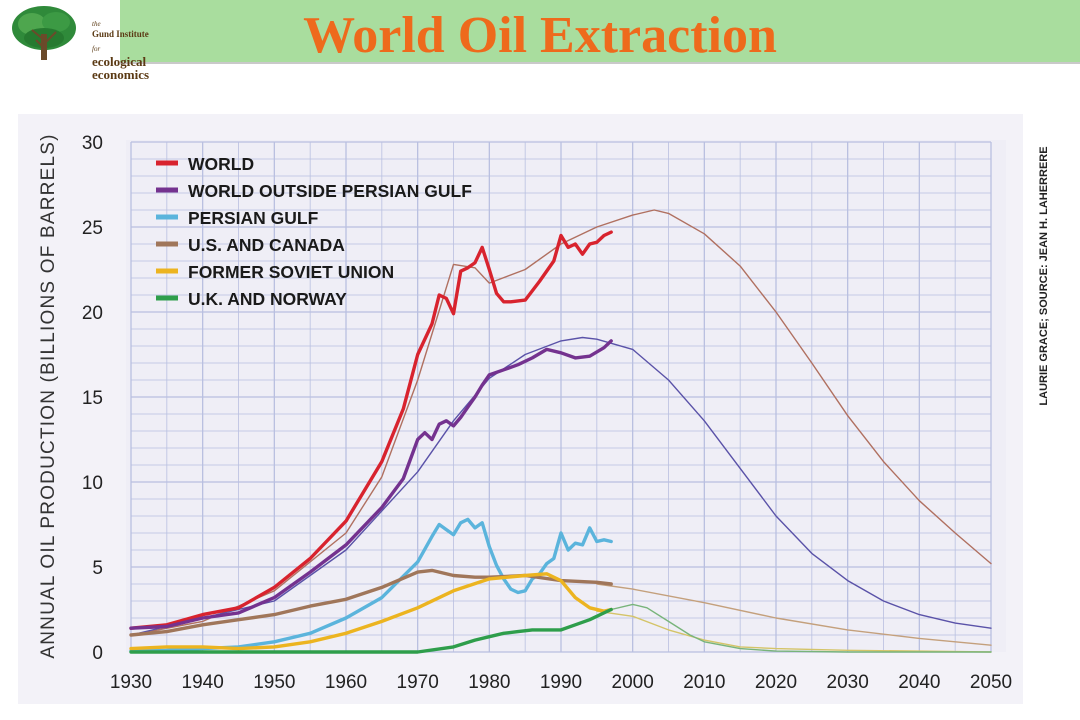  Describe the element at coordinates (131, 682) in the screenshot. I see `x-tick-label: 1930` at that location.